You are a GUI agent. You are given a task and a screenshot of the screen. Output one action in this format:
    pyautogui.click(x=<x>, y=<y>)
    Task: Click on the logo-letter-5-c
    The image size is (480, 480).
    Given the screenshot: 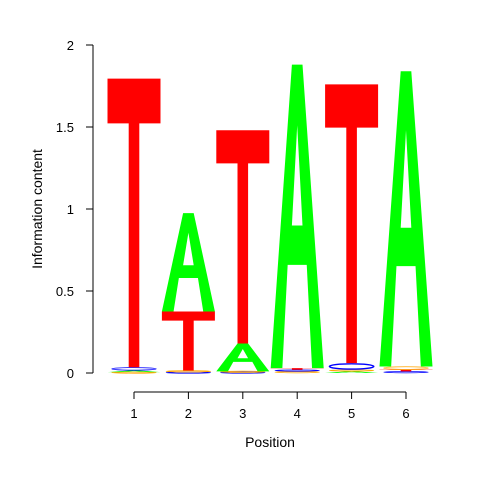 What is the action you would take?
    pyautogui.click(x=351, y=366)
    